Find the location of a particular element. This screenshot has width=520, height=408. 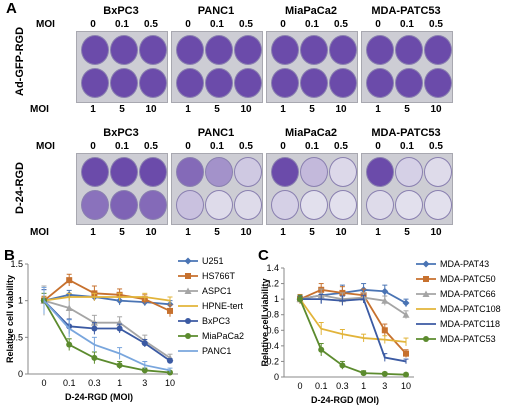

y-tick-label: 0 is located at coordinates (20, 374).